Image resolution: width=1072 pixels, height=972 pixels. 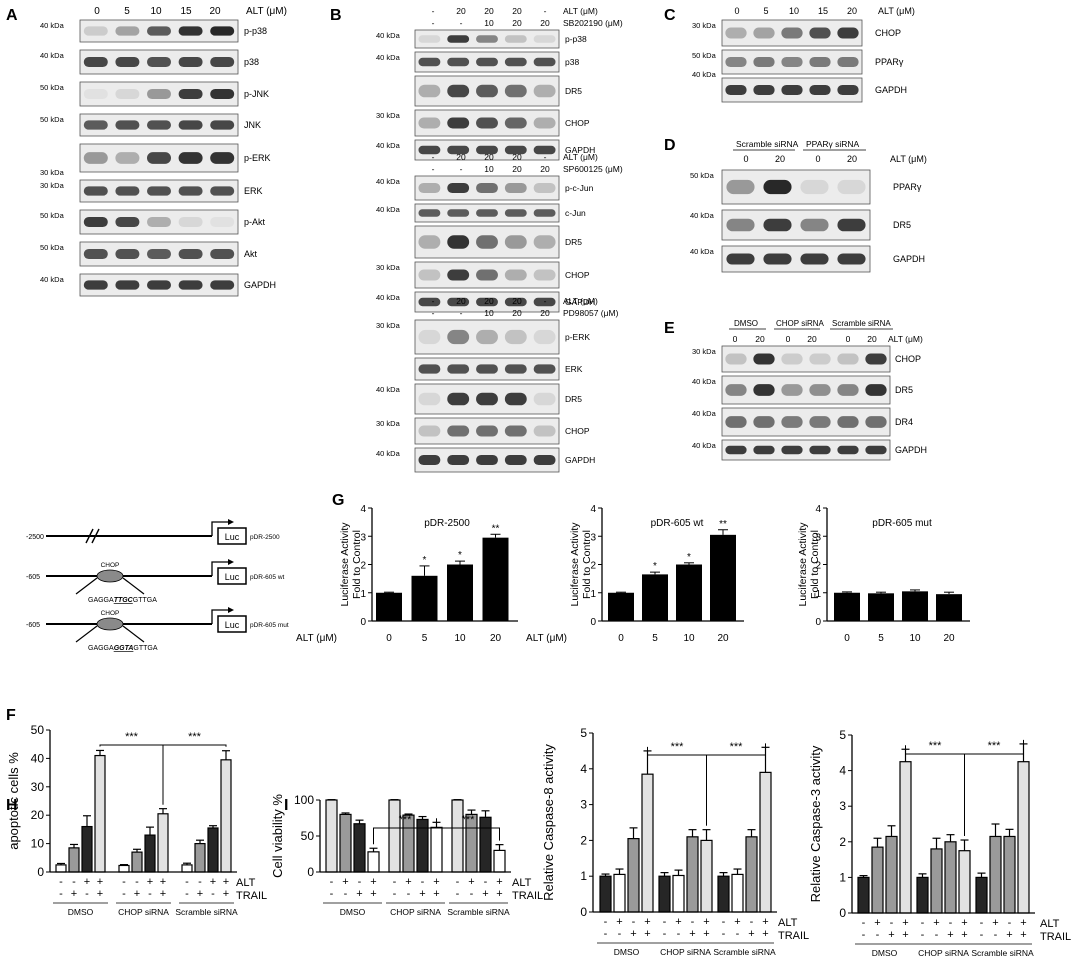 What do you see at coordinates (574, 369) in the screenshot?
I see `protein-label: ERK` at bounding box center [574, 369].